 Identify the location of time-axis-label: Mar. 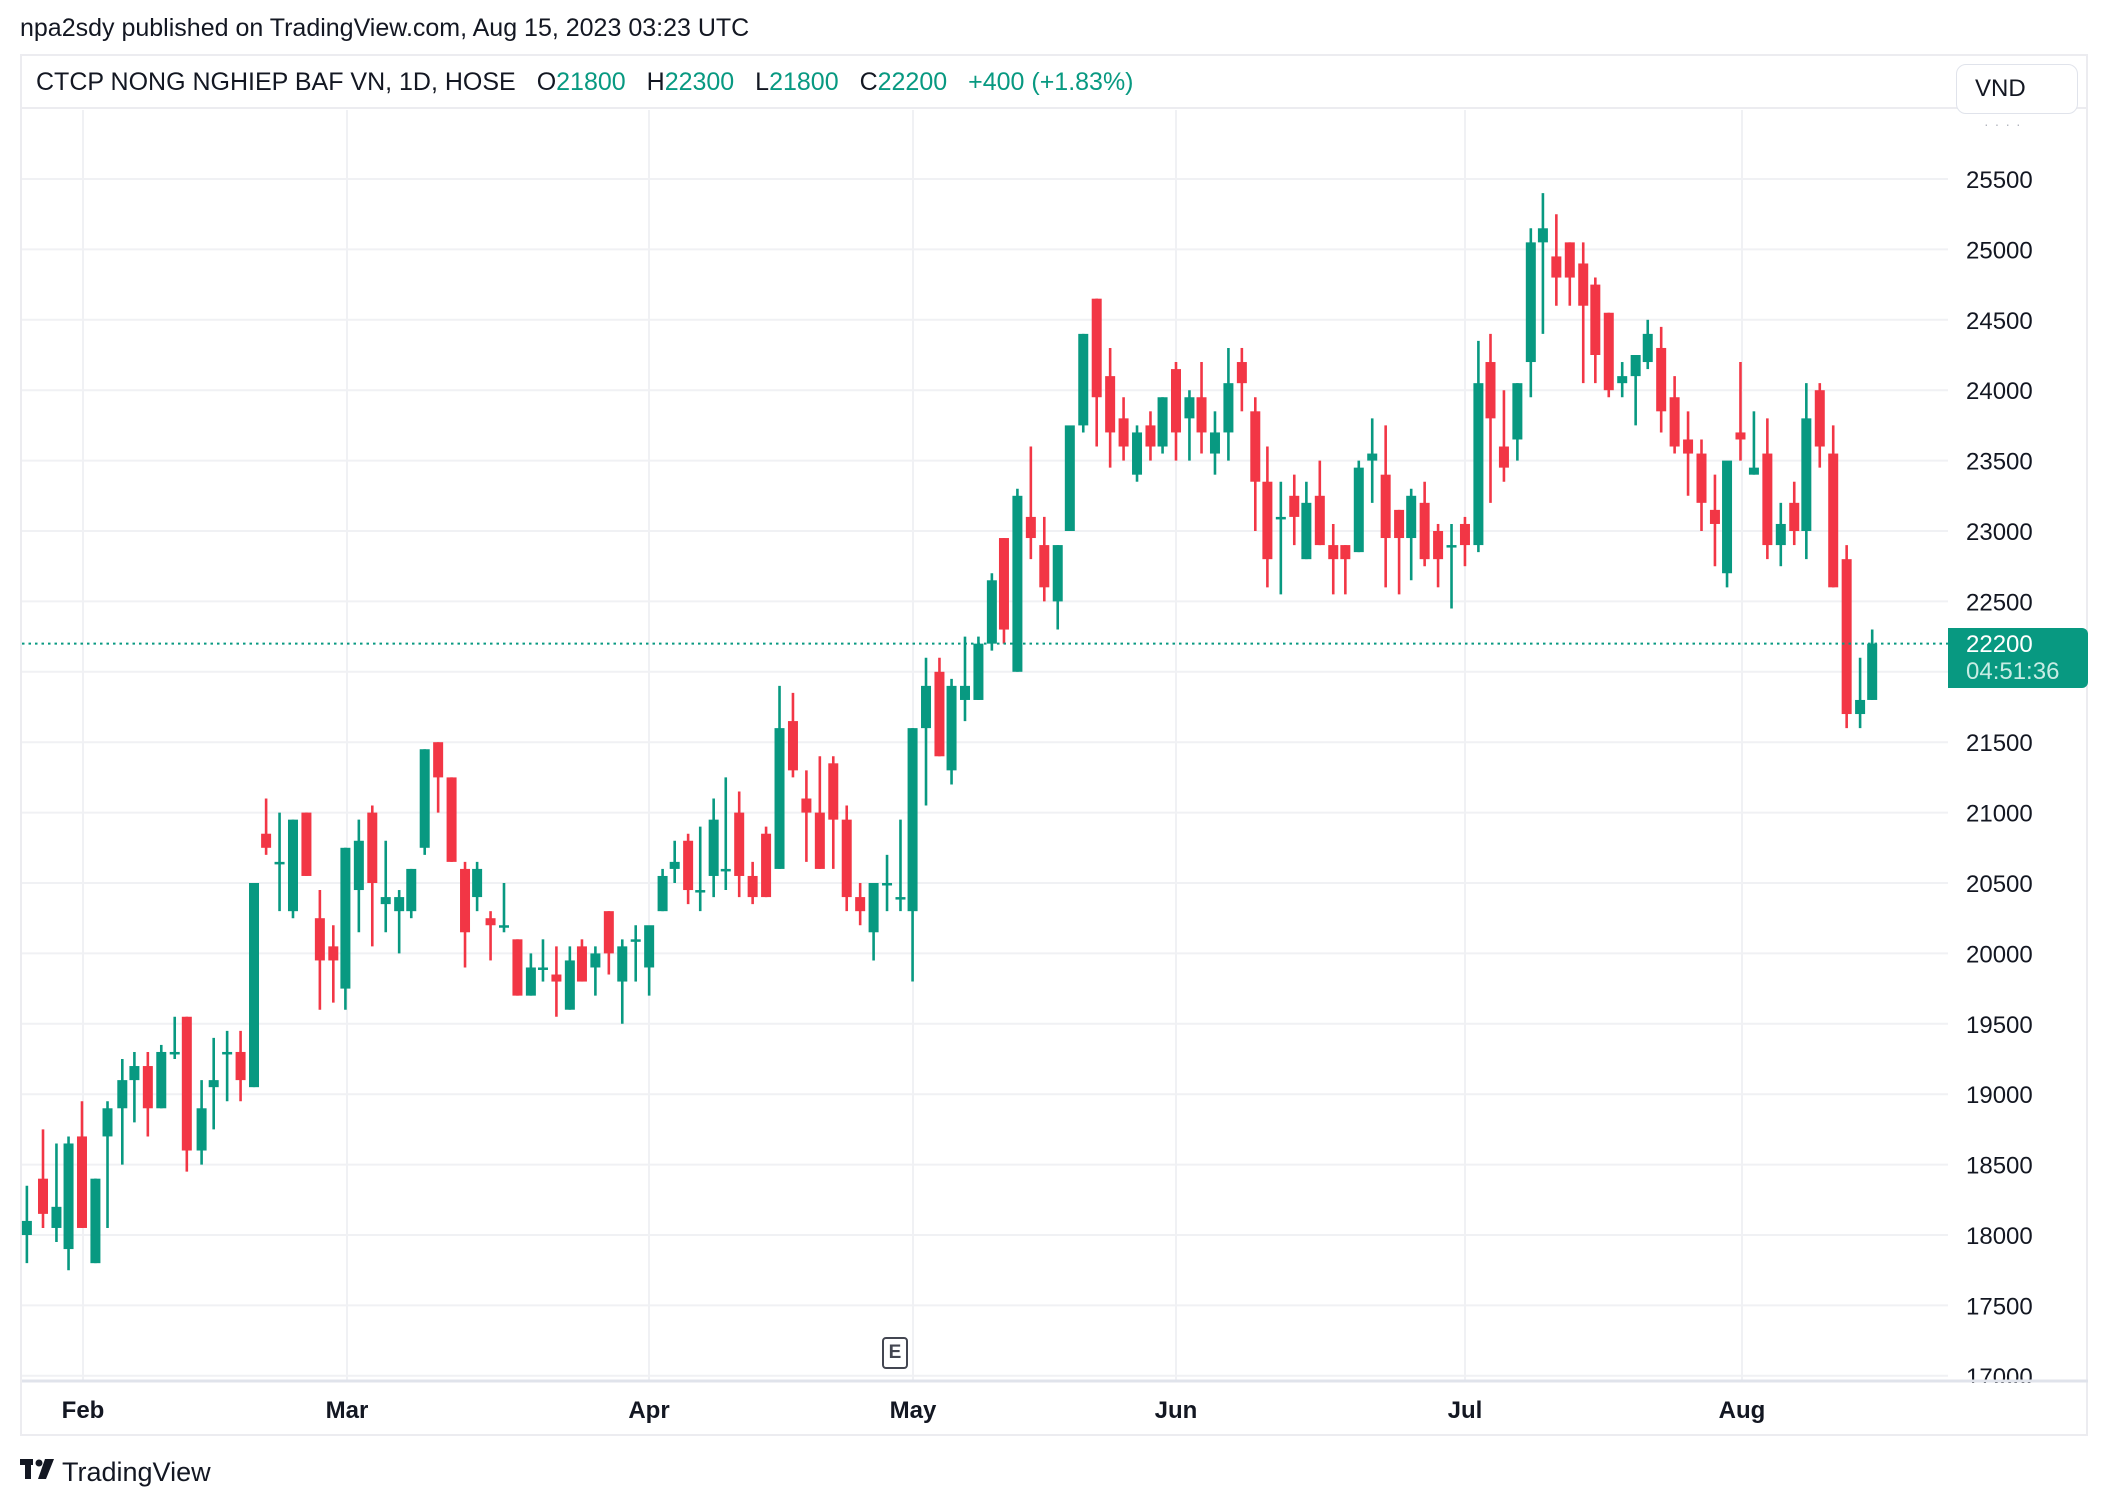
(347, 1410).